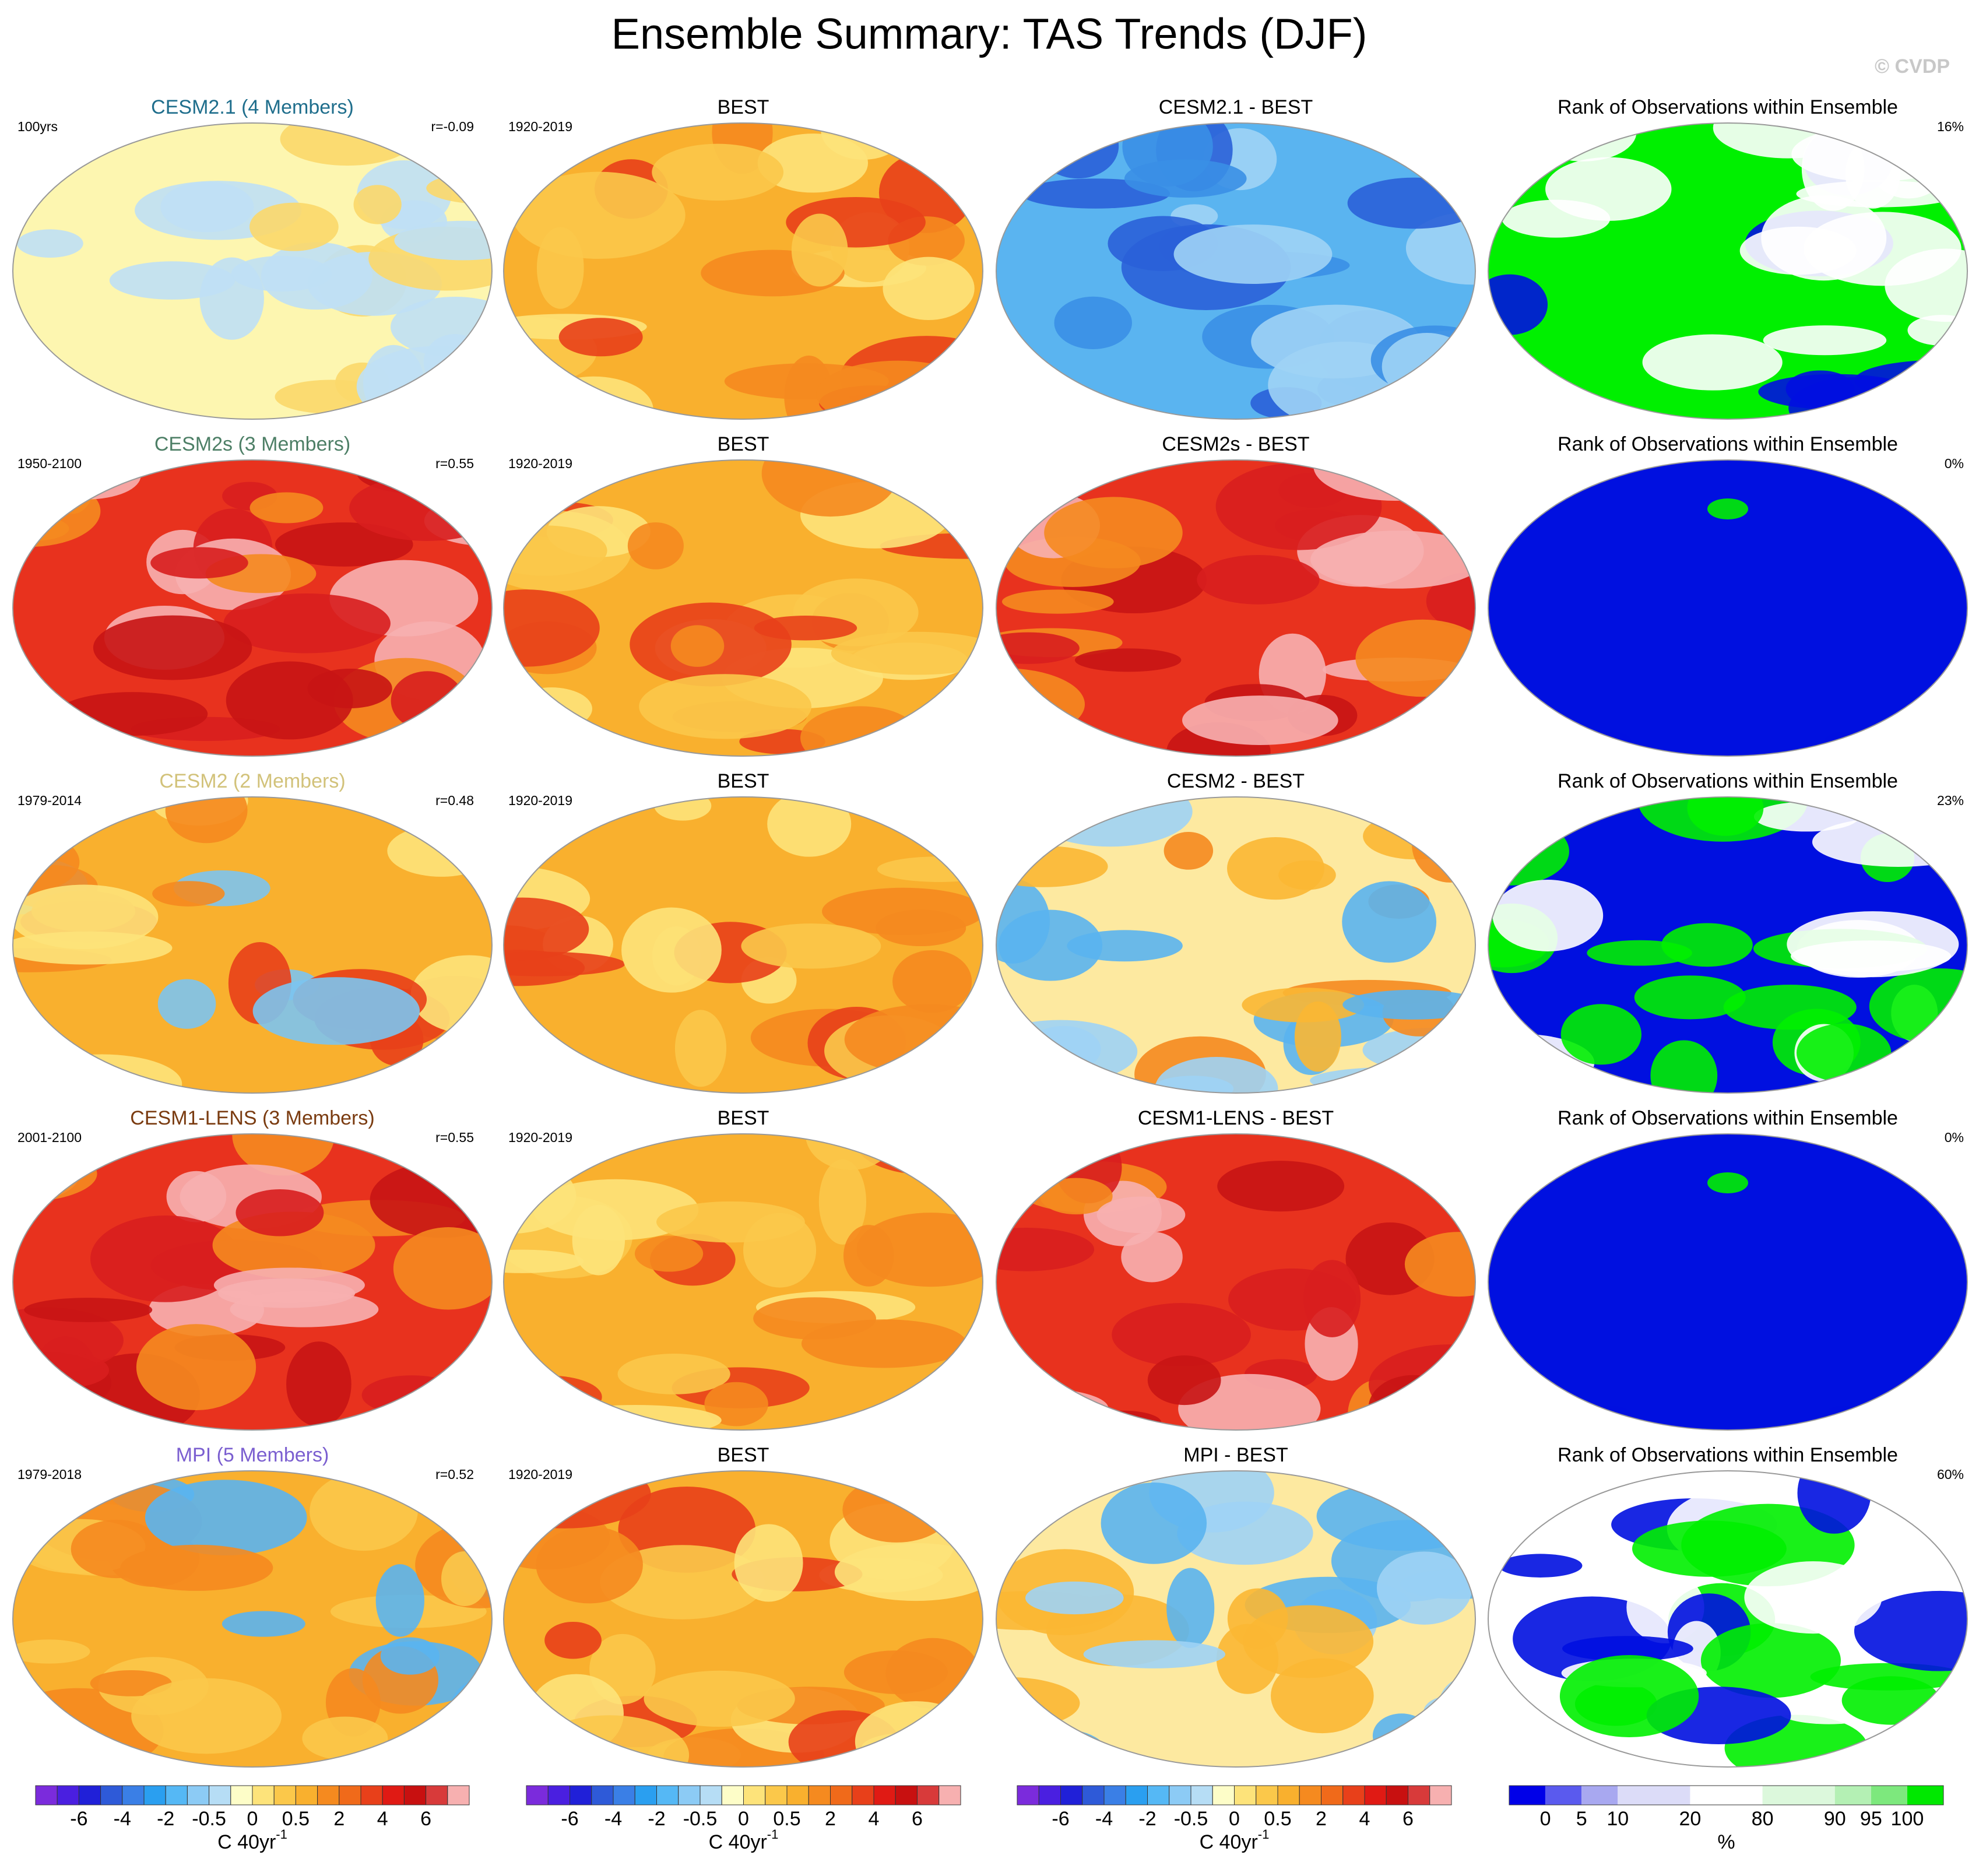  I want to click on colorbar-label: 90, so click(1835, 1819).